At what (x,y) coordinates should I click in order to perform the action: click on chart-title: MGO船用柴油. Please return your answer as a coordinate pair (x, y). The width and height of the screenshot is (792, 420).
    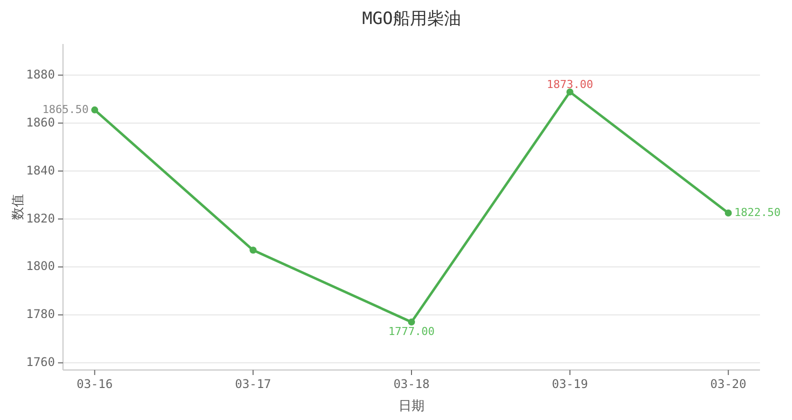
    Looking at the image, I should click on (411, 19).